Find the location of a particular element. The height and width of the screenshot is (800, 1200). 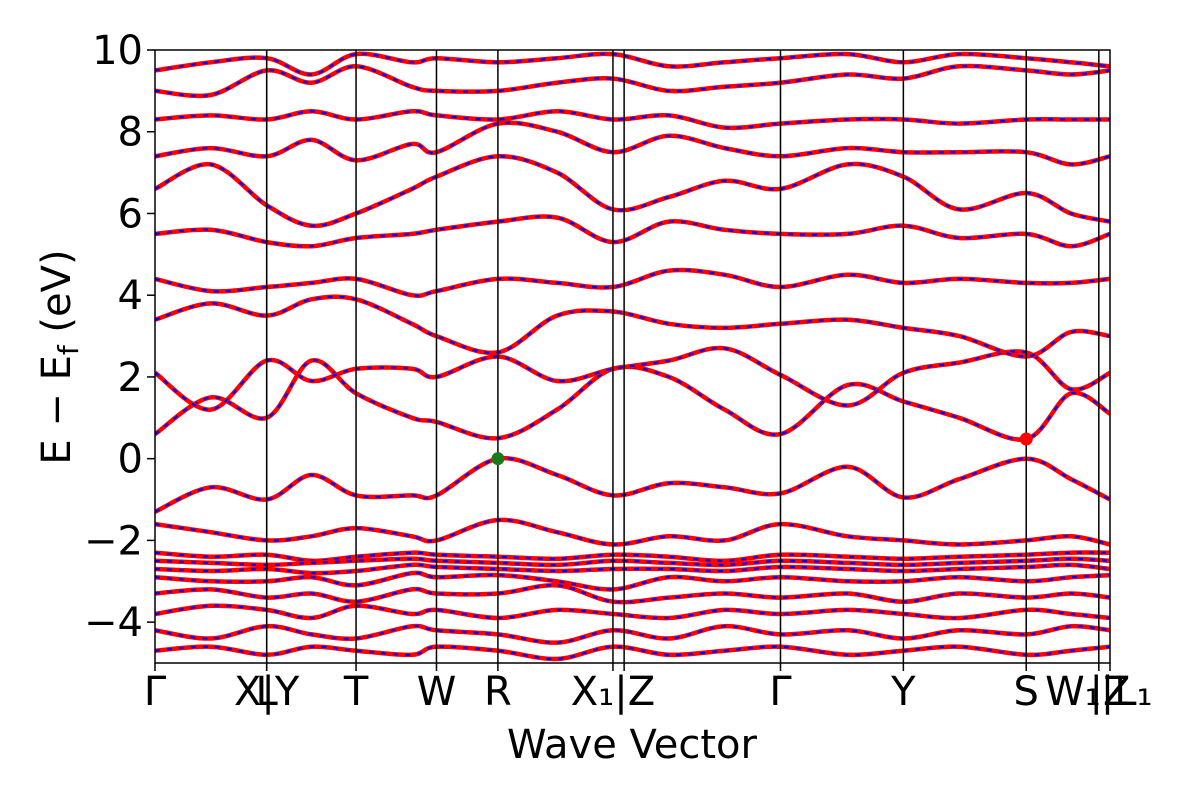

y-axis-title-unit: (eV) is located at coordinates (57, 297).